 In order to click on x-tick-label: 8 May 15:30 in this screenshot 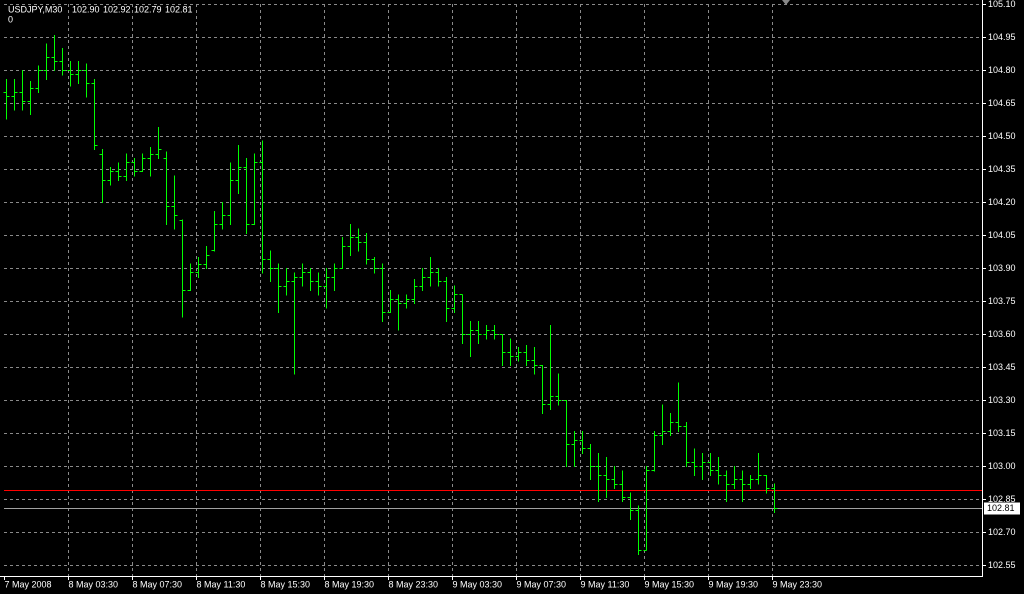, I will do `click(286, 584)`.